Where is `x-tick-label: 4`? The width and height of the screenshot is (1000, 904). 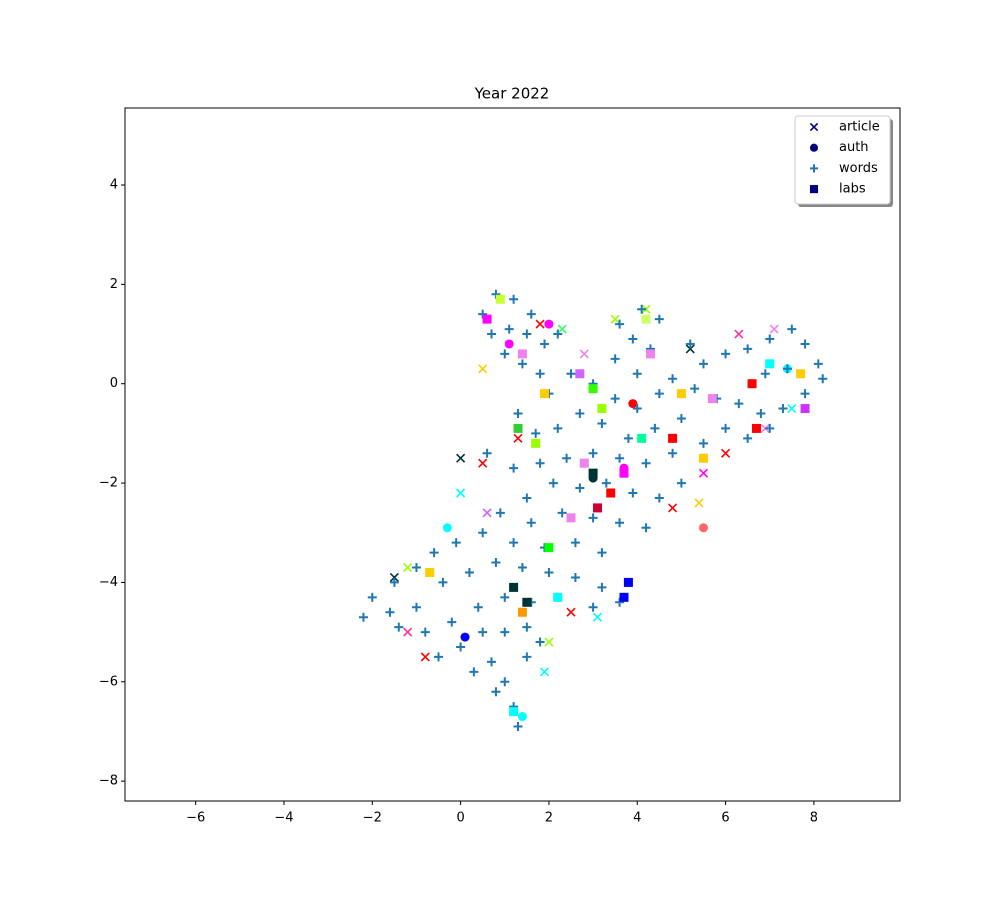
x-tick-label: 4 is located at coordinates (637, 818).